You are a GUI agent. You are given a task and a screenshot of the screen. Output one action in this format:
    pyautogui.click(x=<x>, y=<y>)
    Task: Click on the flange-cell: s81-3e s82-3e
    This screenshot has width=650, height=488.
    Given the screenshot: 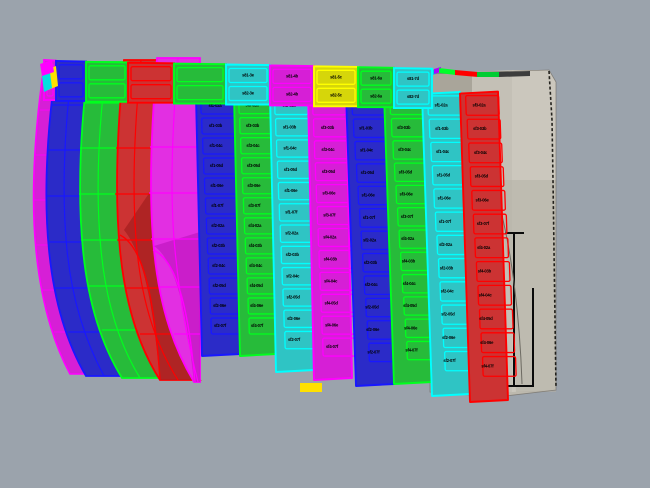 What is the action you would take?
    pyautogui.click(x=248, y=84)
    